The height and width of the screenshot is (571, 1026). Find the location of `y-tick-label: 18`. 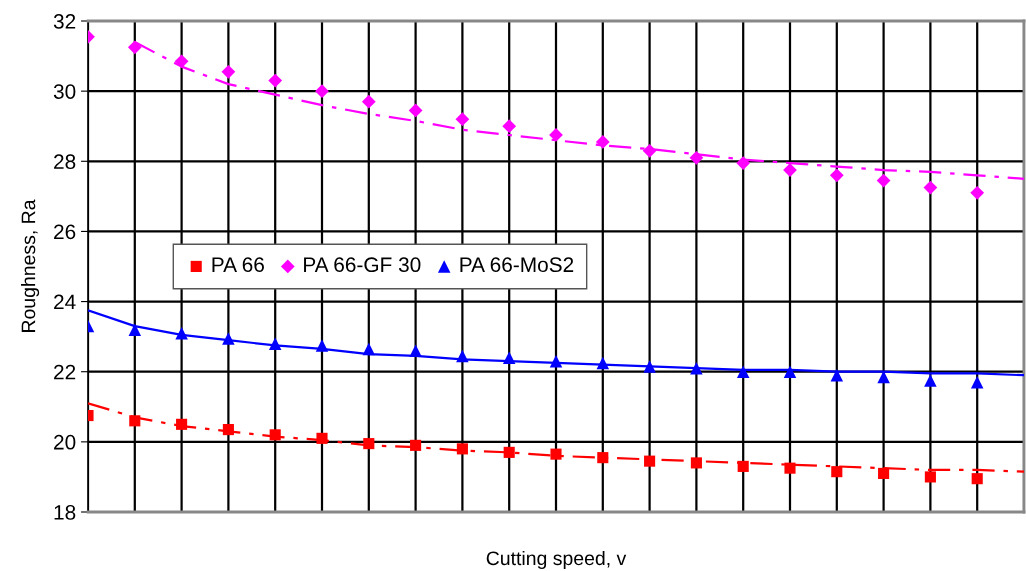

y-tick-label: 18 is located at coordinates (65, 512).